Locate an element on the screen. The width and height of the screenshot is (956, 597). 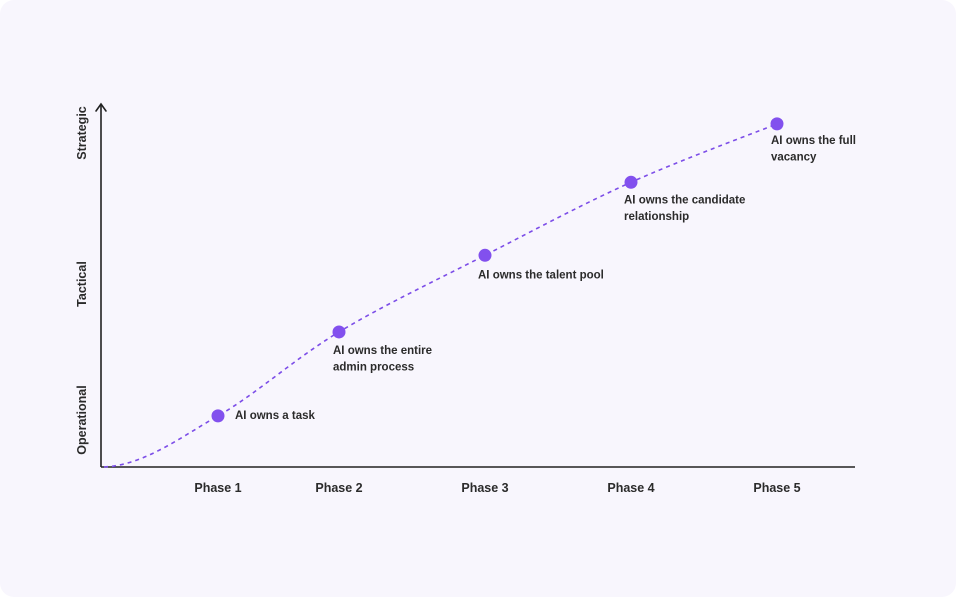
data-label-1: AI owns a task is located at coordinates (275, 416).